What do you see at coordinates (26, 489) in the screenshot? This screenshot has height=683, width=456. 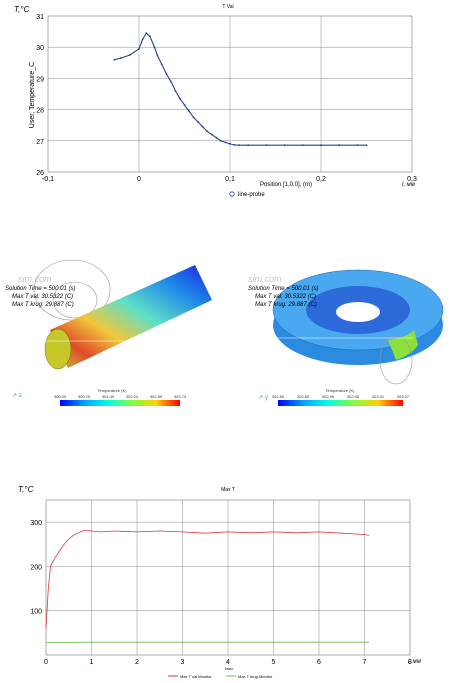 I see `bottom-chart-ylabel-top: T,°C` at bounding box center [26, 489].